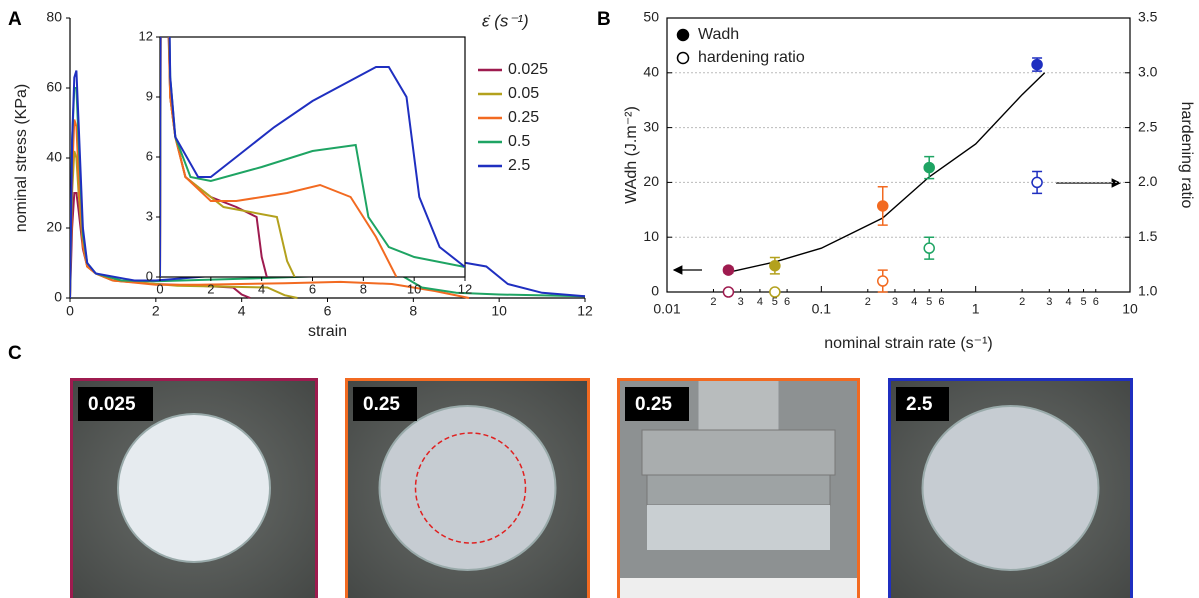 The height and width of the screenshot is (598, 1199). I want to click on x-axis-label: nominal strain rate (s⁻¹), so click(908, 343).